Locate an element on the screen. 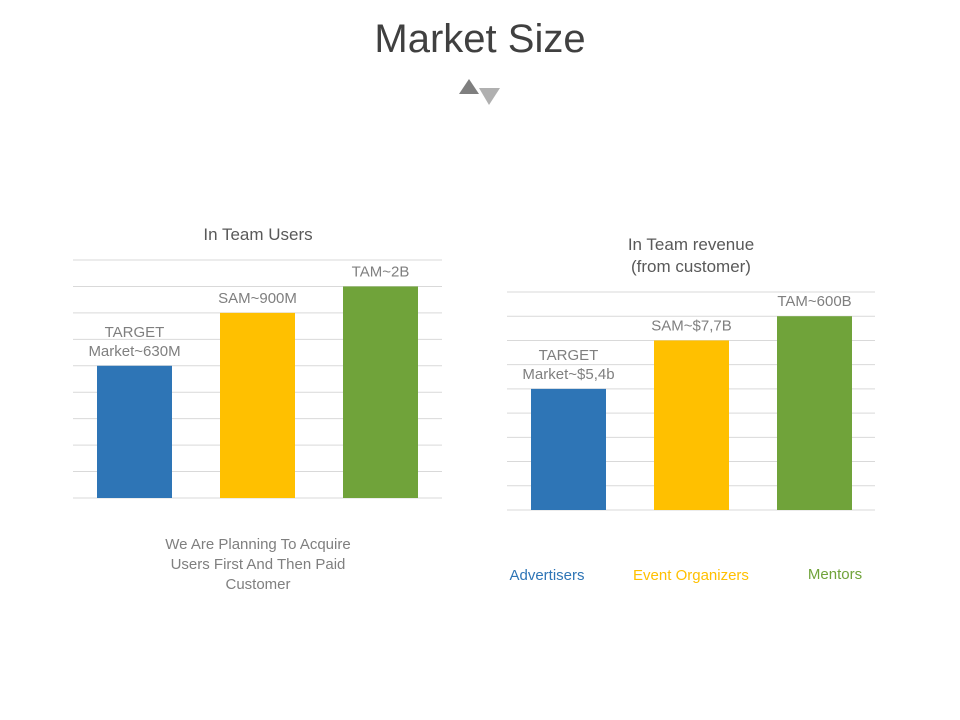 The width and height of the screenshot is (960, 720). data-label: Market~$5,4b is located at coordinates (568, 374).